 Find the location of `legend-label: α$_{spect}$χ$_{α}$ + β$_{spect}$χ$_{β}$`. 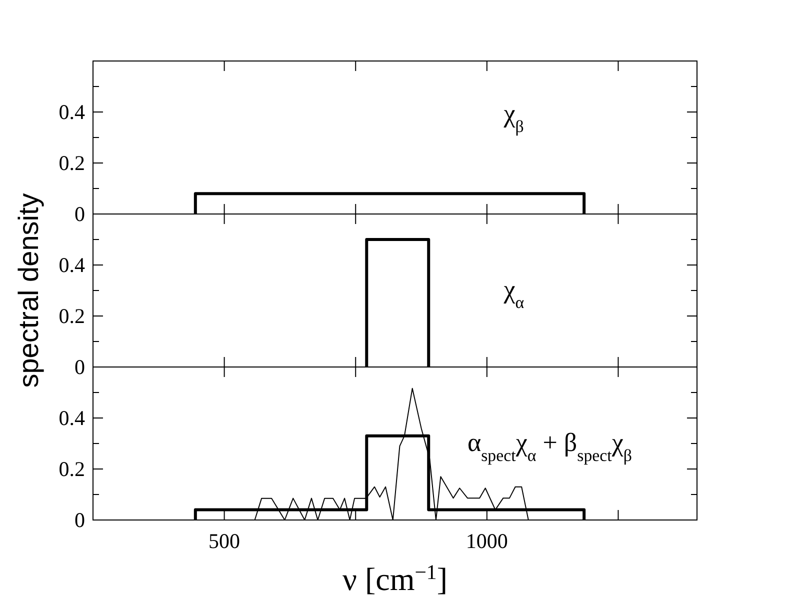

legend-label: α$_{spect}$χ$_{α}$ + β$_{spect}$χ$_{β}$ is located at coordinates (549, 446).